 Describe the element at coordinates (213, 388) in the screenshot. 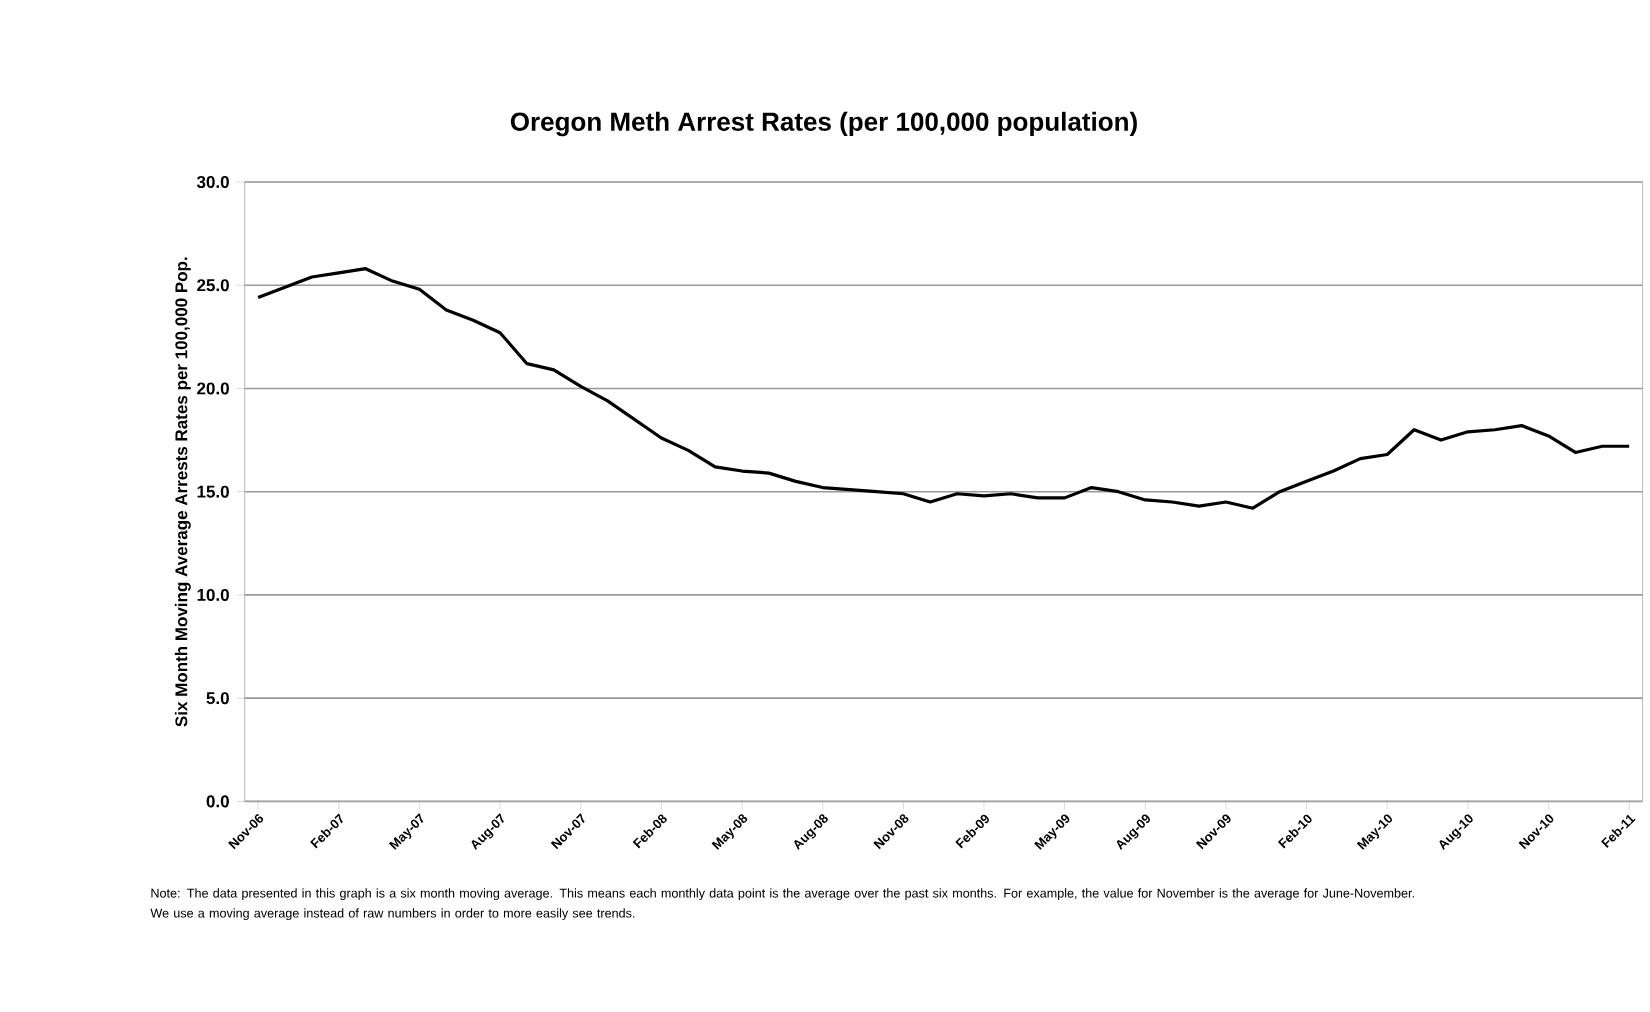

I see `y-tick-label: 20.0` at that location.